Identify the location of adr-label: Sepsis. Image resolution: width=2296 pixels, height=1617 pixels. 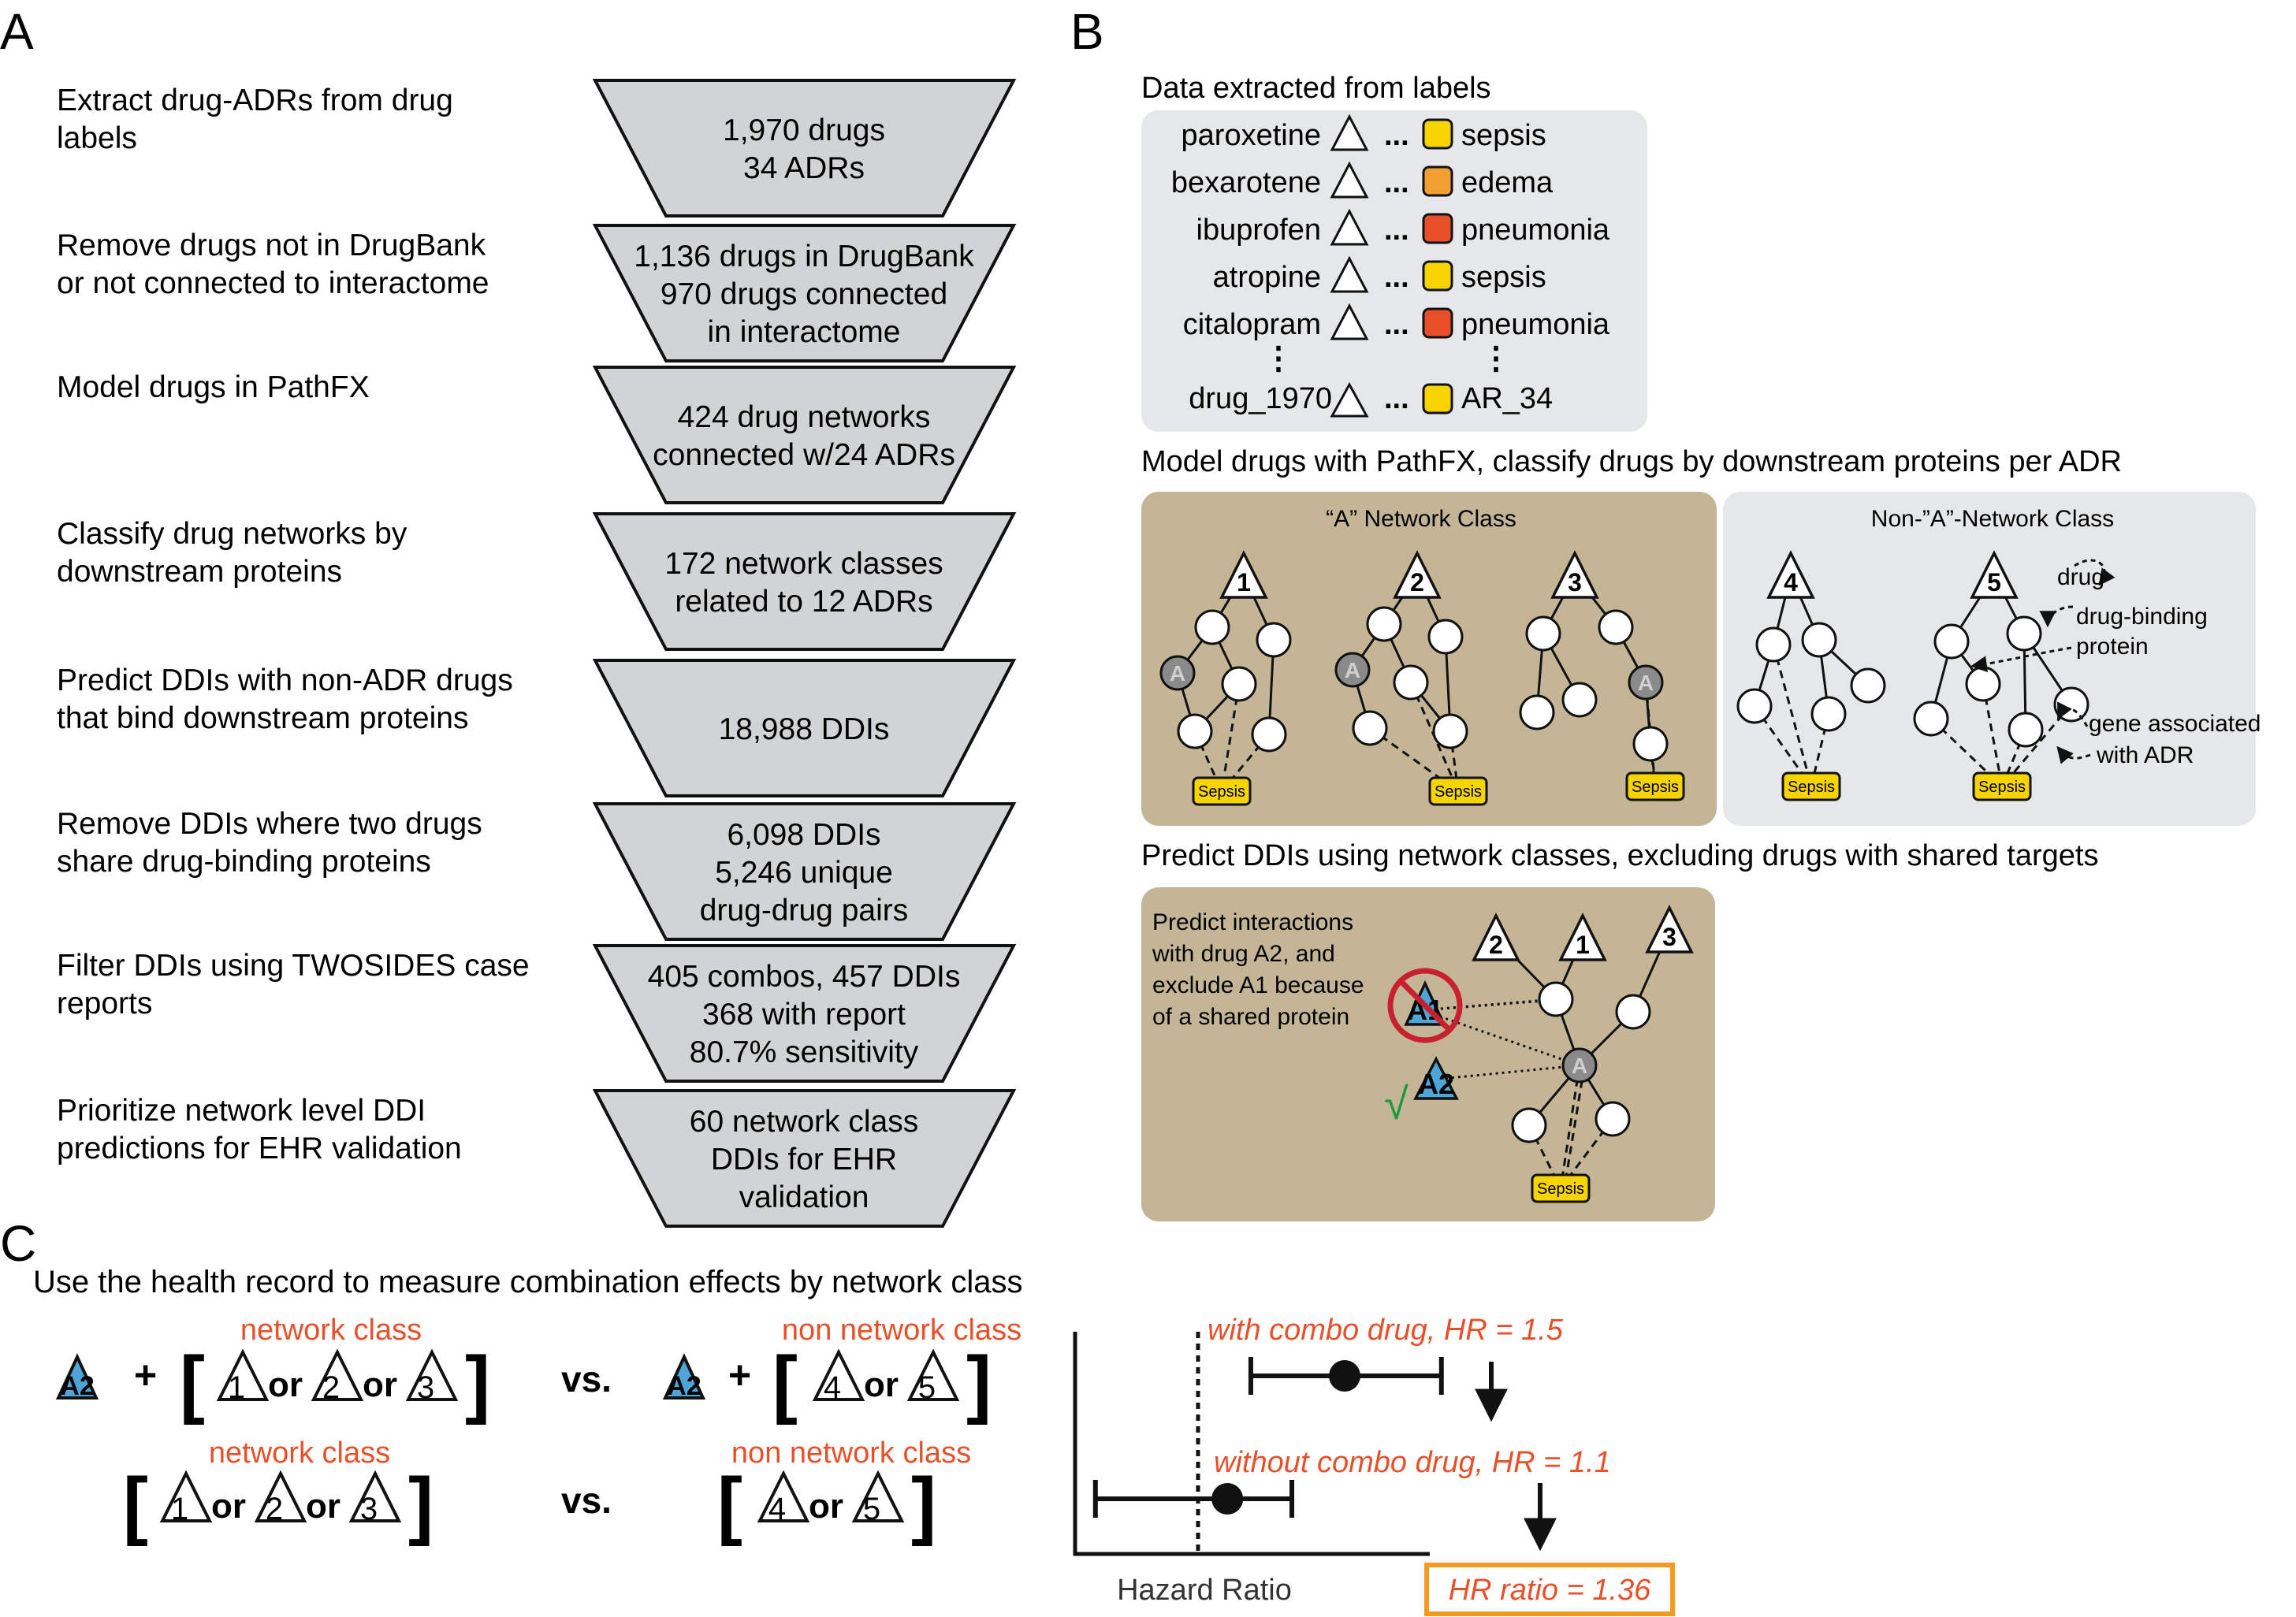
(1221, 792).